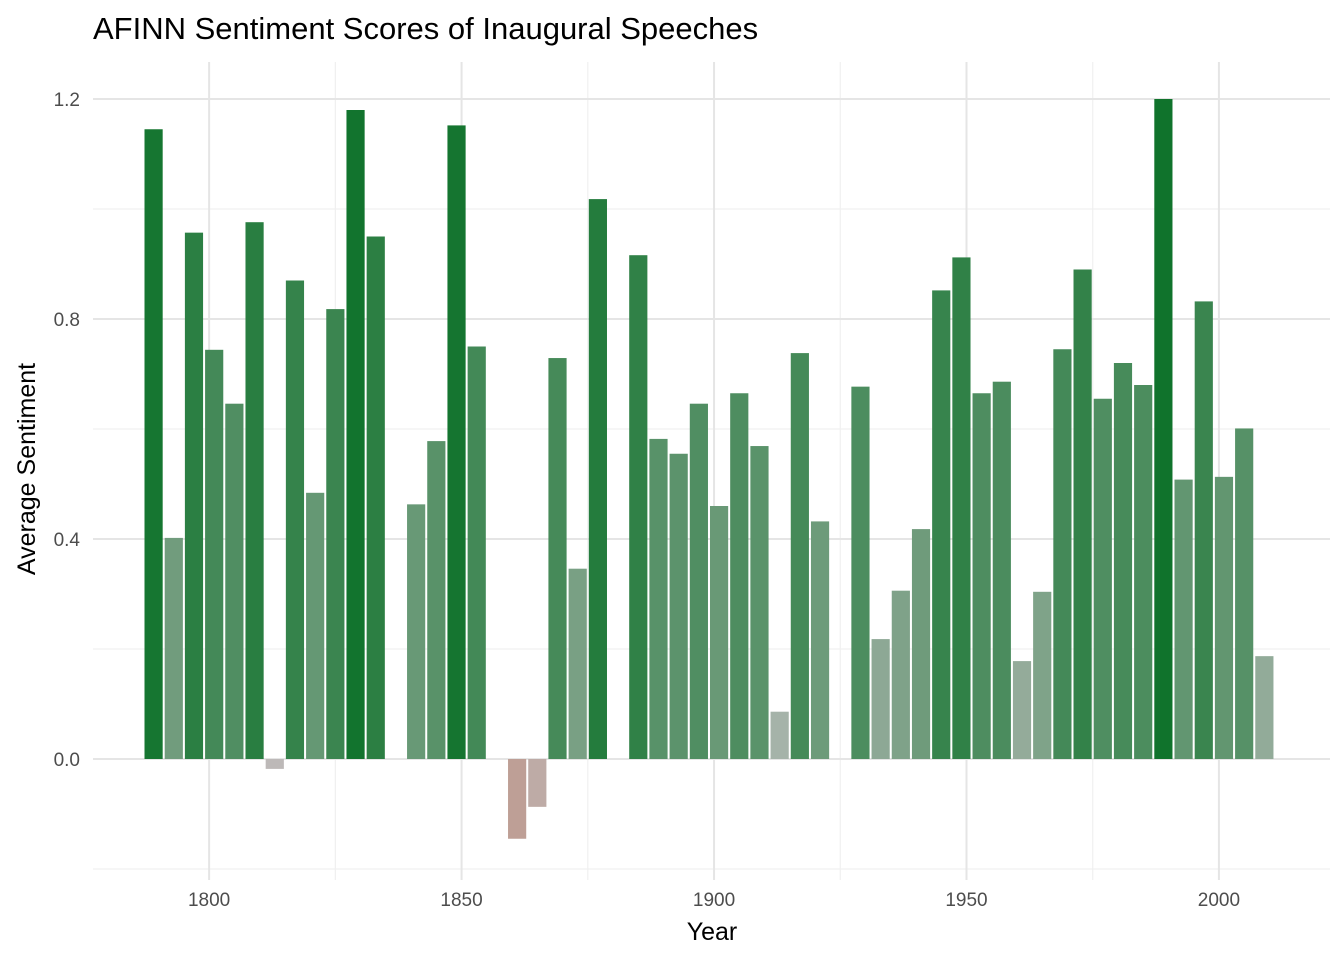 This screenshot has height=960, width=1344. I want to click on bar-1961, so click(1022, 710).